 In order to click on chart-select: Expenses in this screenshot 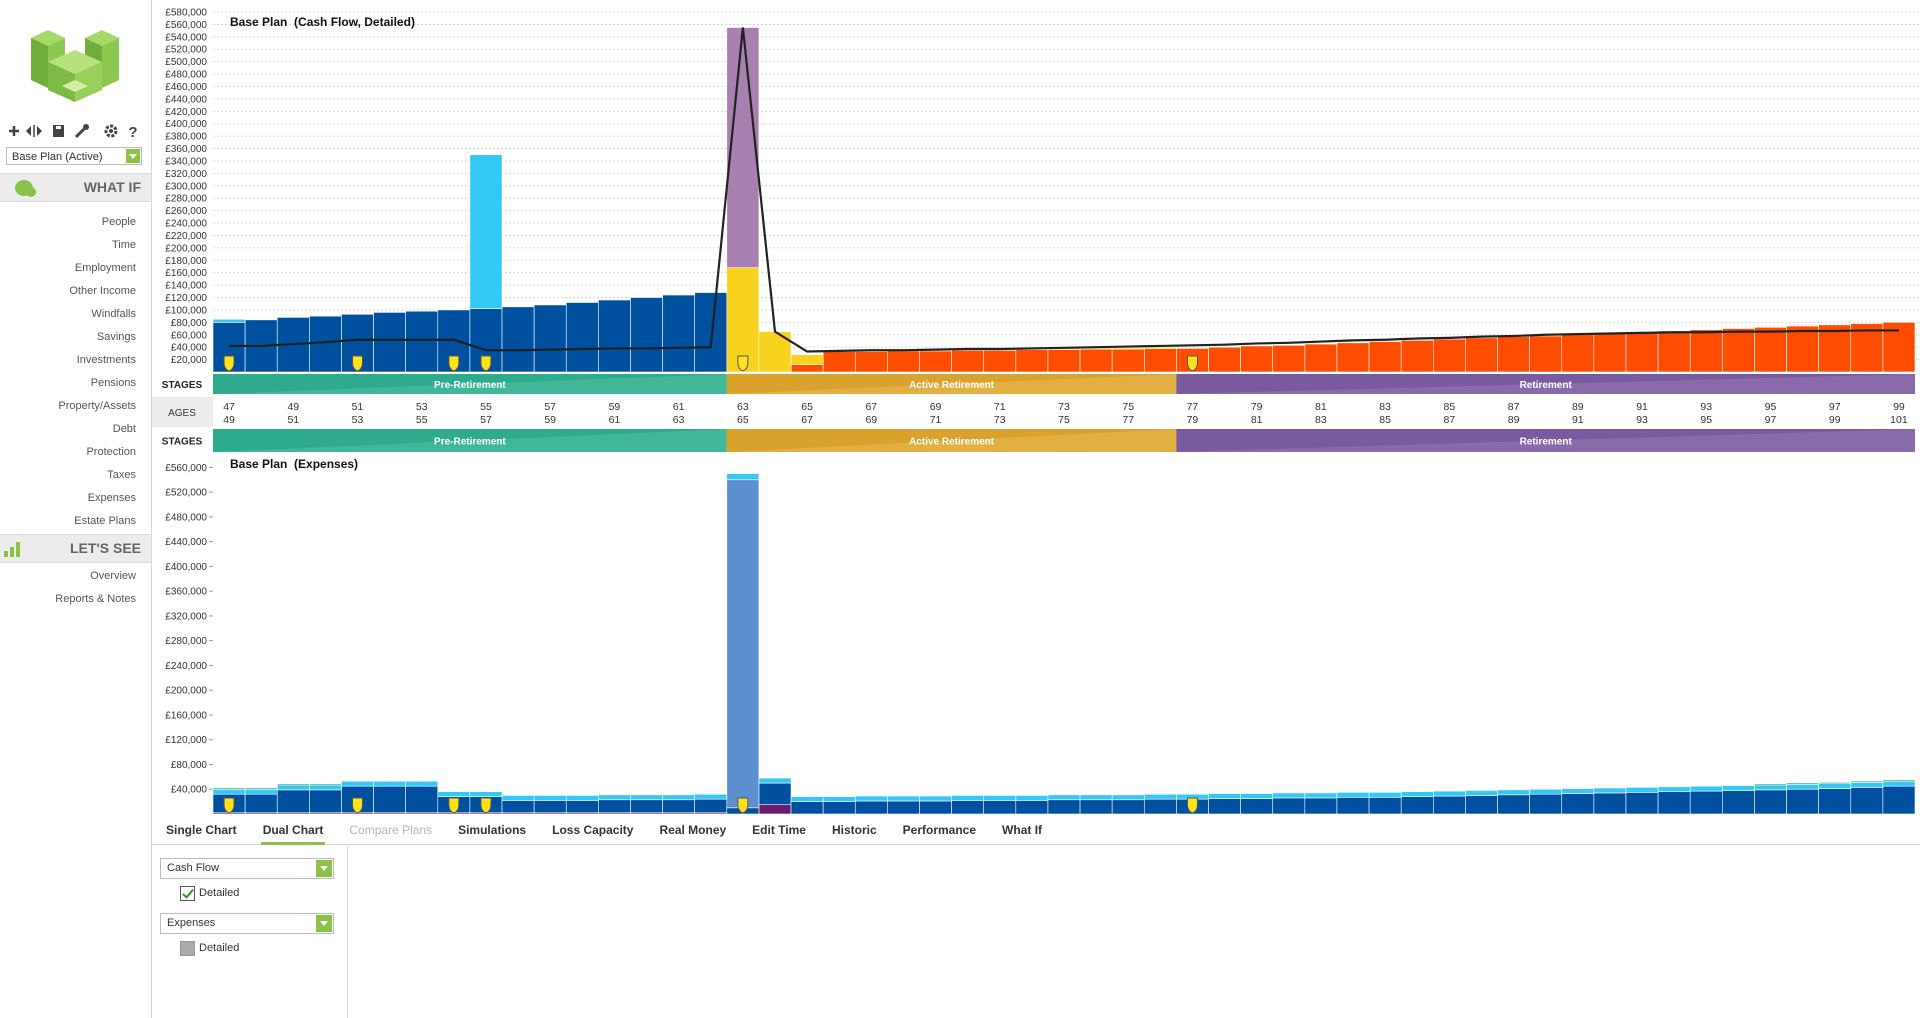, I will do `click(247, 923)`.